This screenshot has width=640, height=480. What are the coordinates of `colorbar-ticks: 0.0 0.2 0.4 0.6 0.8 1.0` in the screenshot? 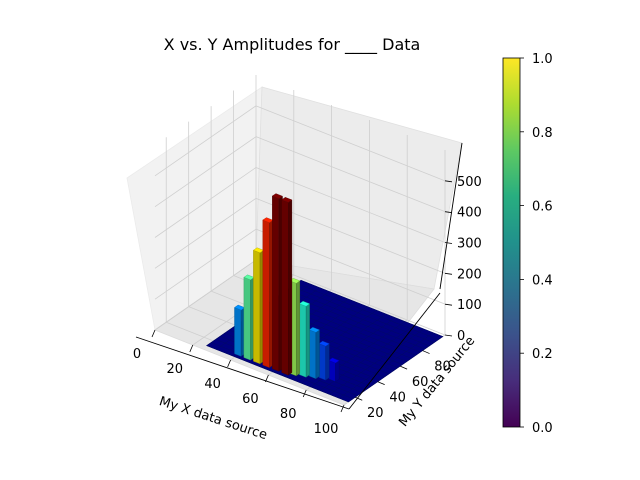 It's located at (536, 244).